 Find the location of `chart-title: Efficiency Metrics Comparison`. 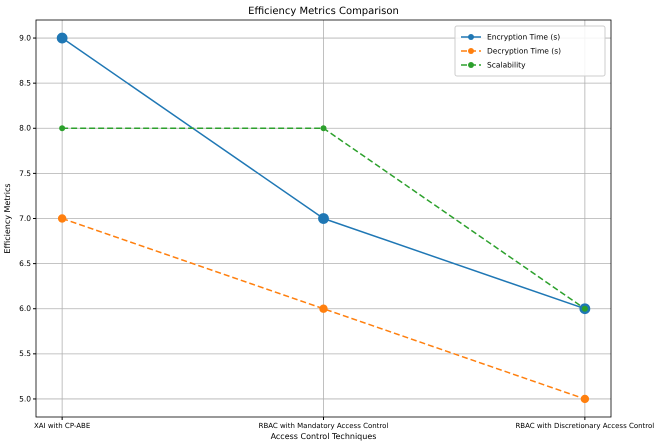

chart-title: Efficiency Metrics Comparison is located at coordinates (323, 11).